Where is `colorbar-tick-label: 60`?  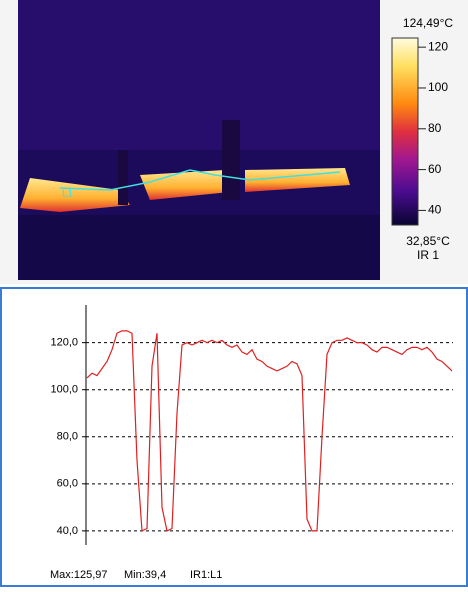 colorbar-tick-label: 60 is located at coordinates (435, 169).